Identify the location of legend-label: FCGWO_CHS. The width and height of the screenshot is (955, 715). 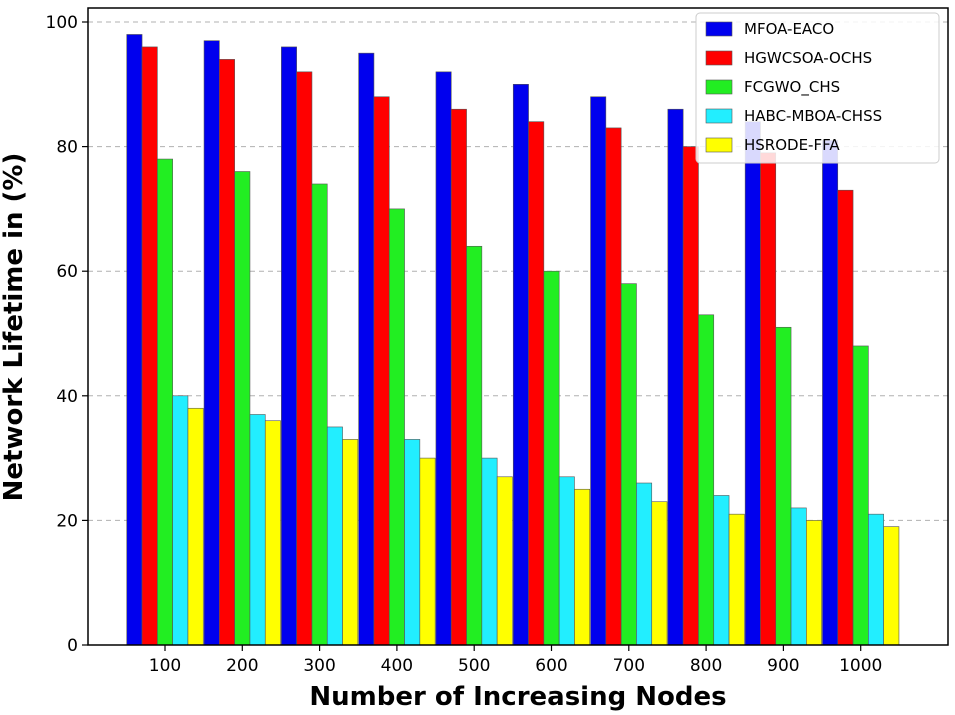
(792, 87).